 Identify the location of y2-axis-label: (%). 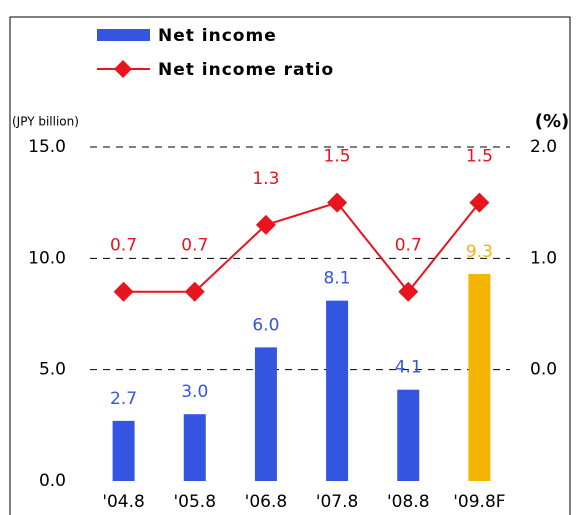
(552, 121).